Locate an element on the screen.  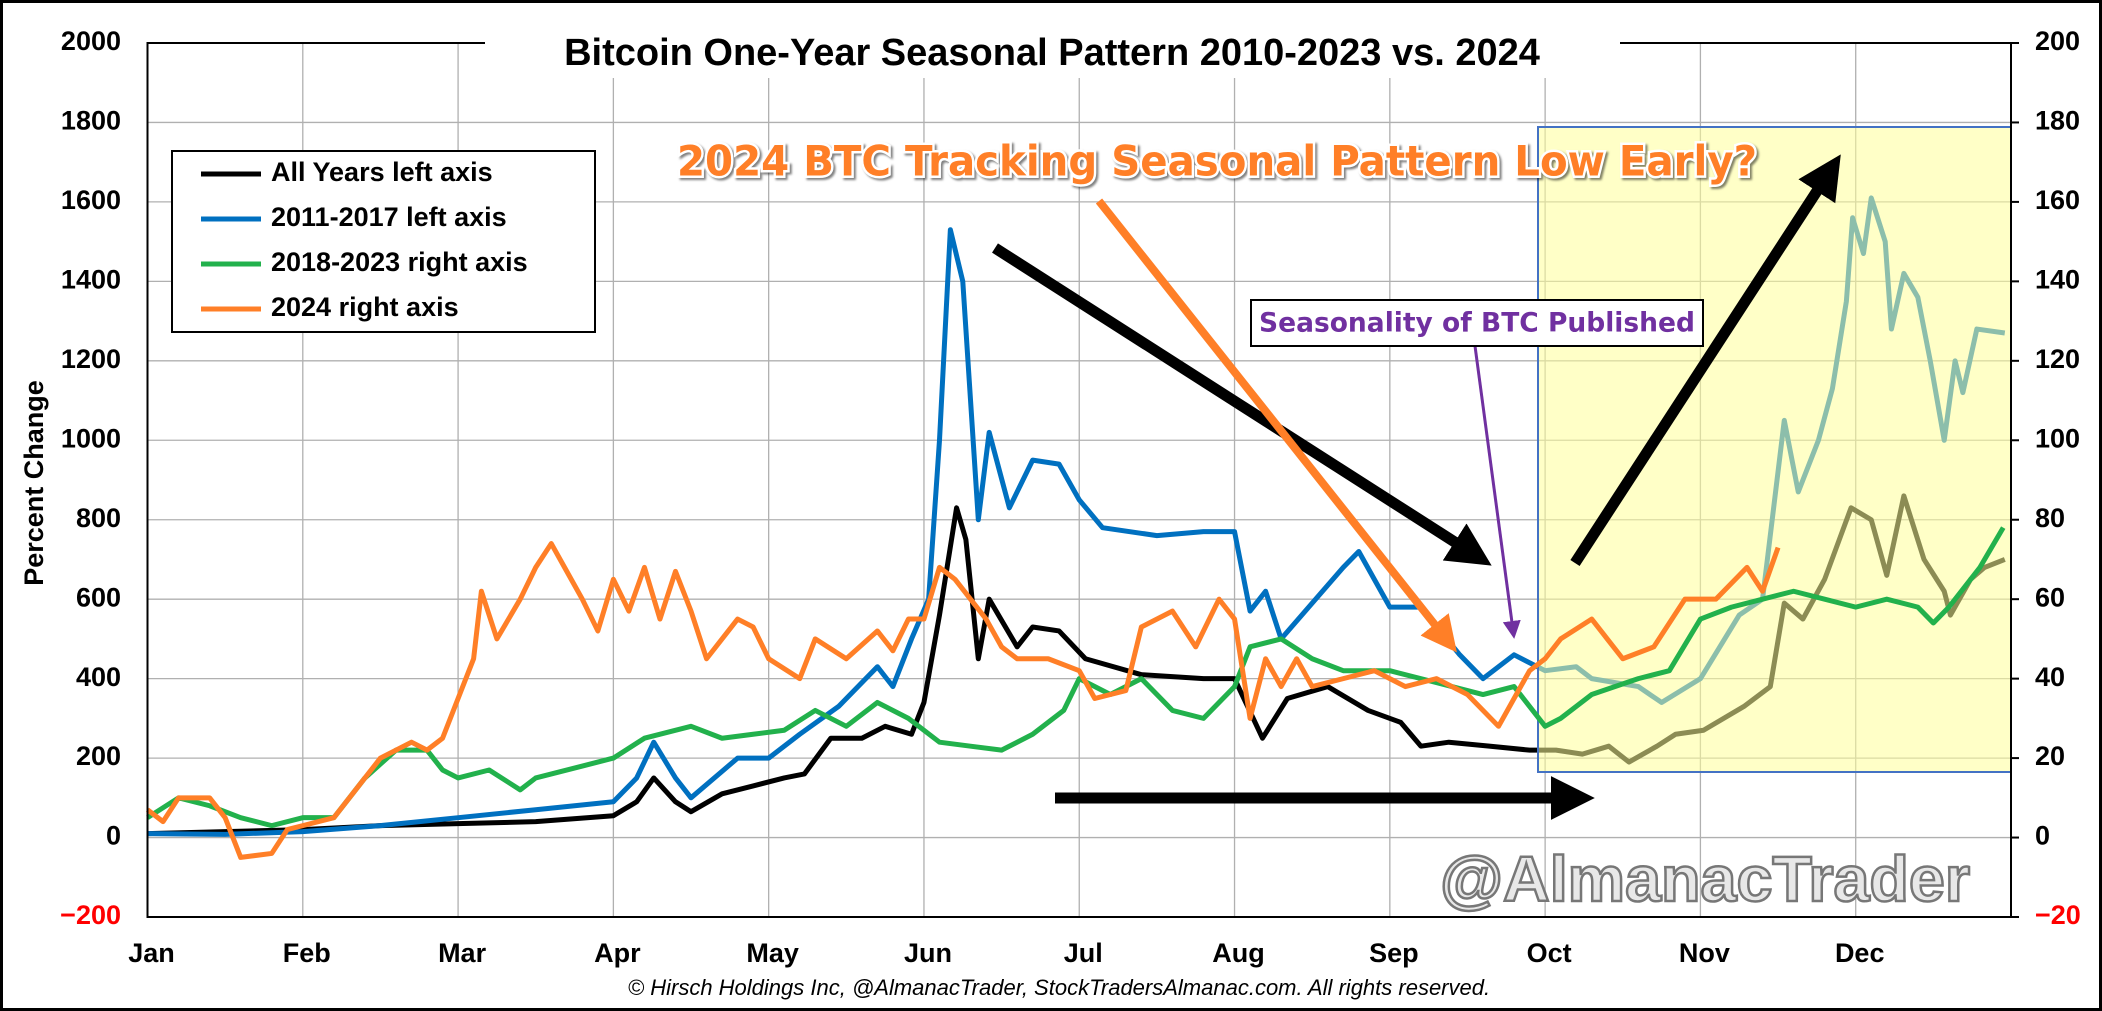
y-axis-label: Percent Change is located at coordinates (34, 483).